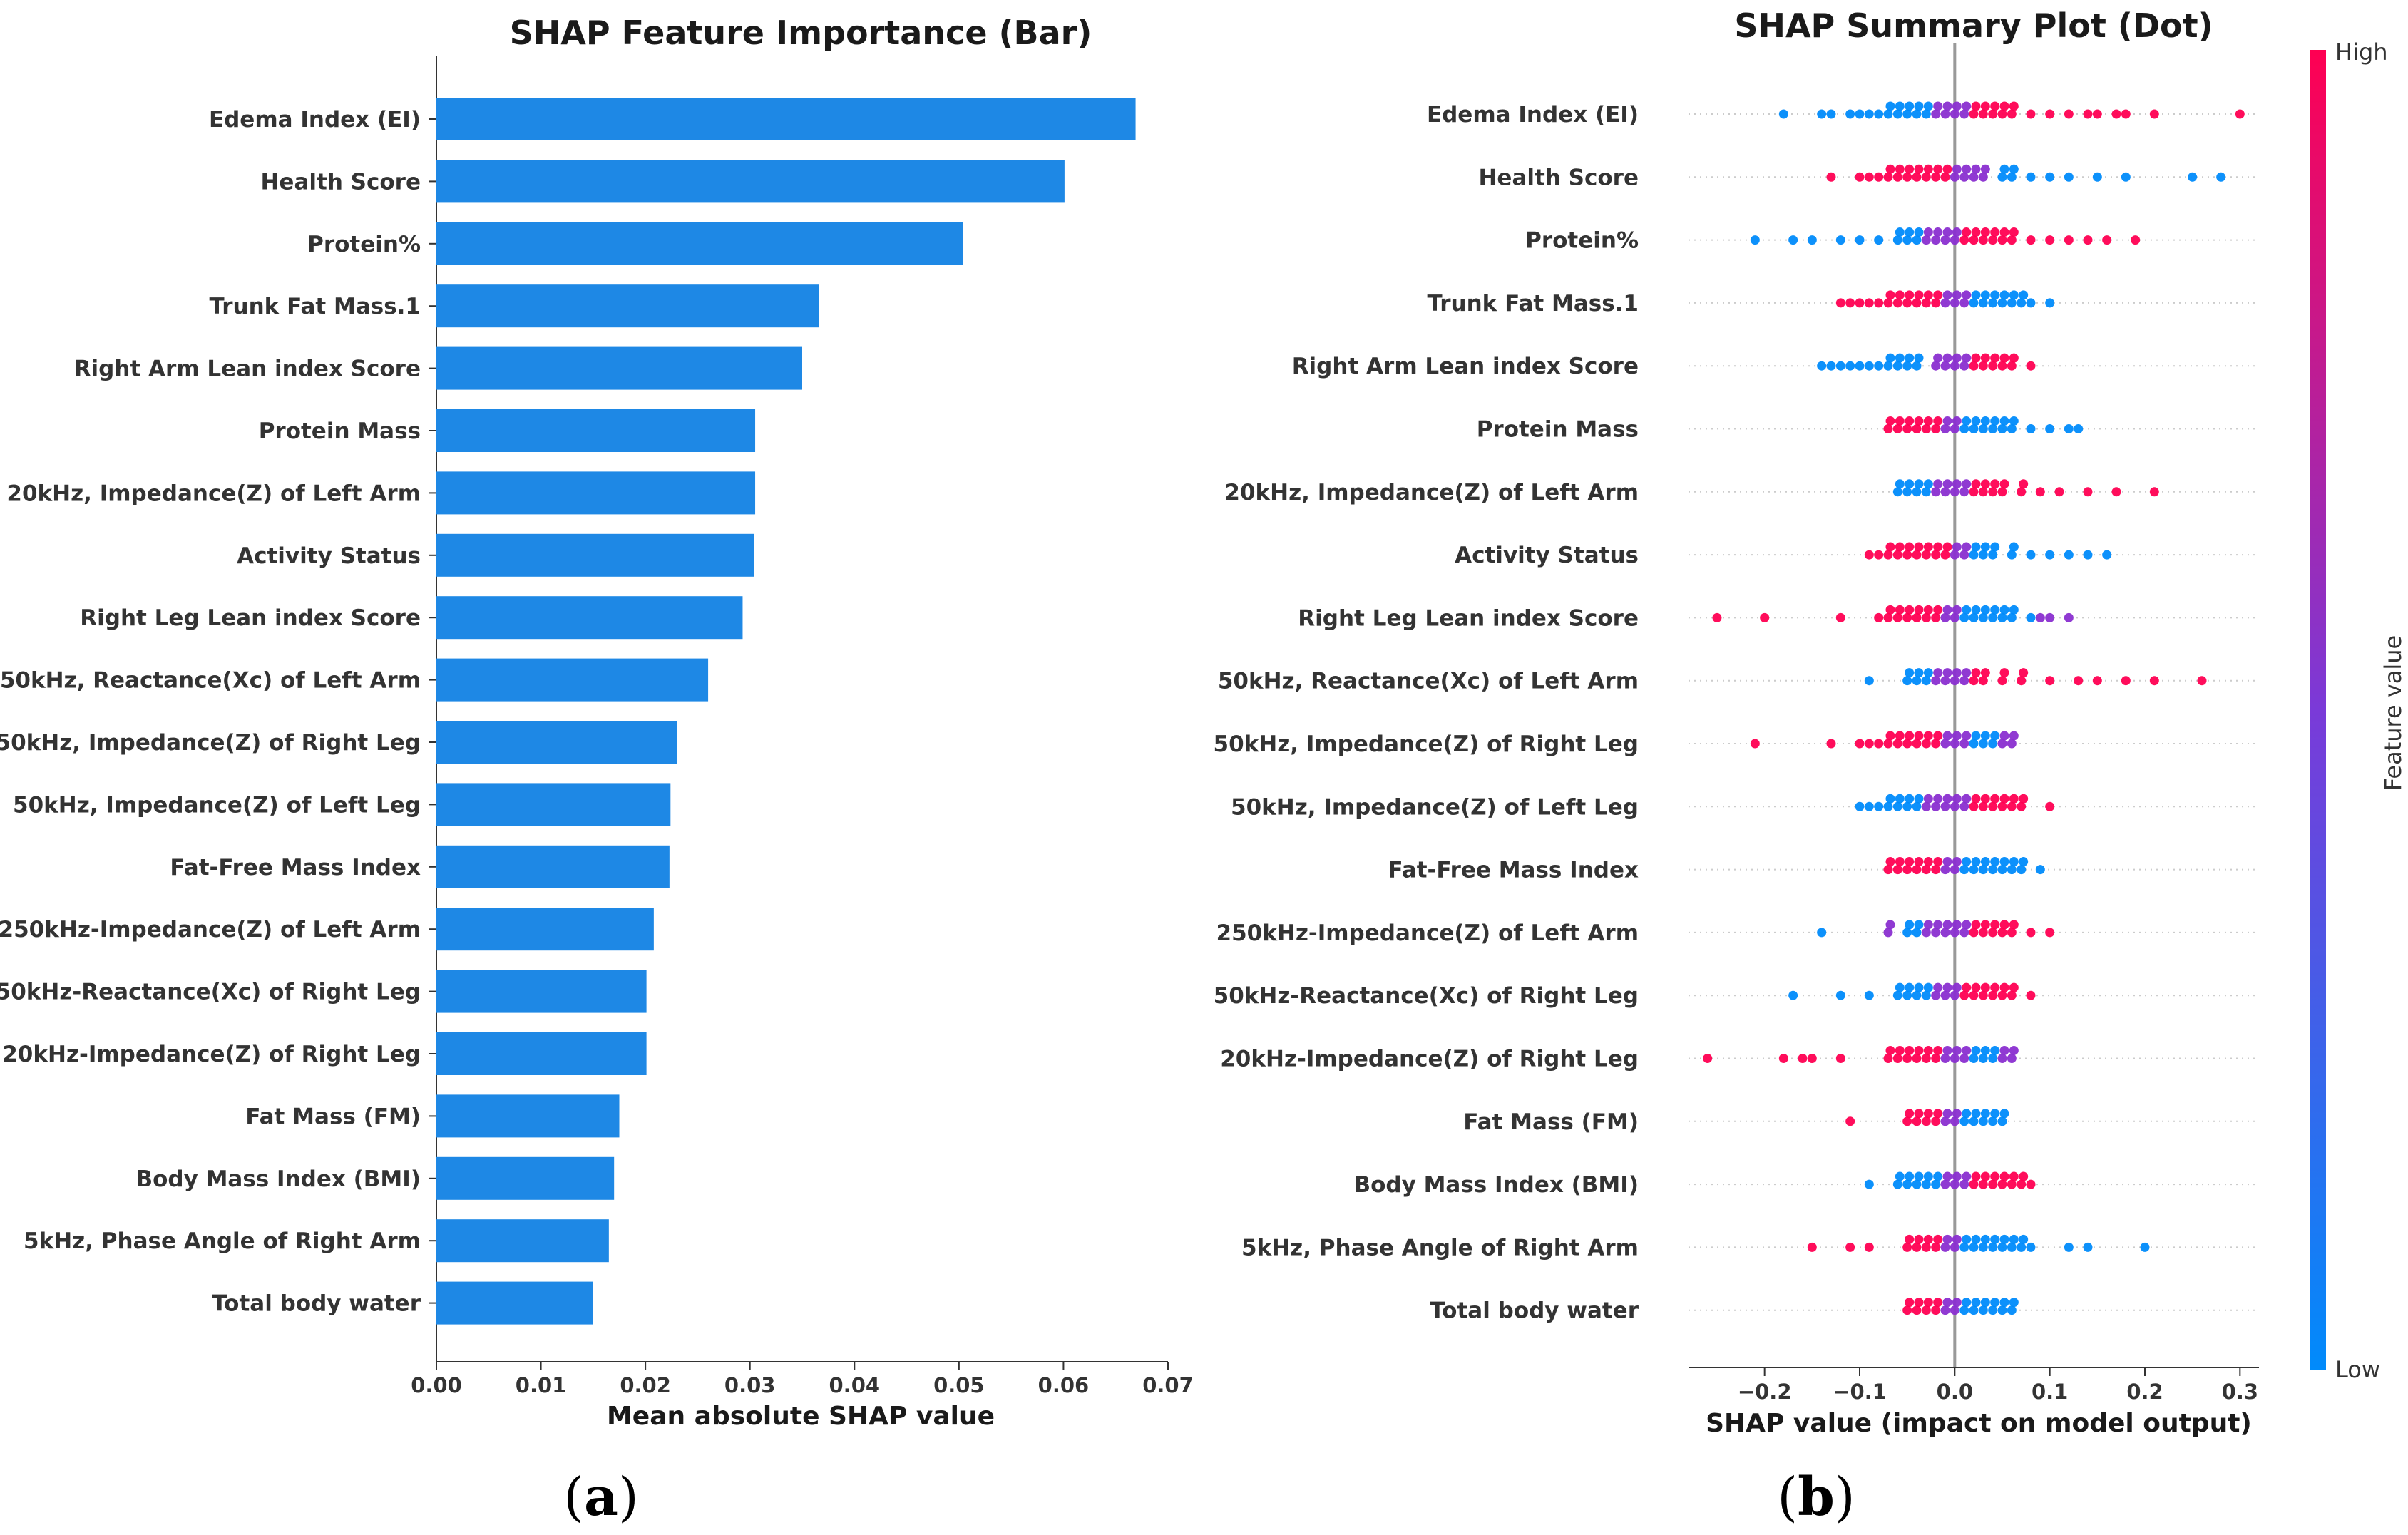 The height and width of the screenshot is (1535, 2408). What do you see at coordinates (1168, 1385) in the screenshot?
I see `bar-xtick-label: 0.07` at bounding box center [1168, 1385].